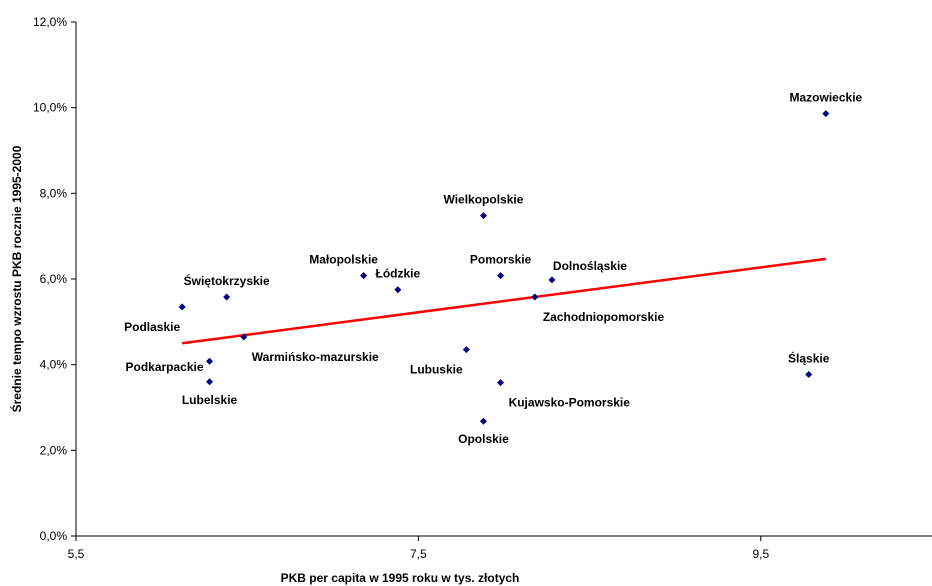 The image size is (932, 586). I want to click on point-label: Warmińsko-mazurskie, so click(315, 357).